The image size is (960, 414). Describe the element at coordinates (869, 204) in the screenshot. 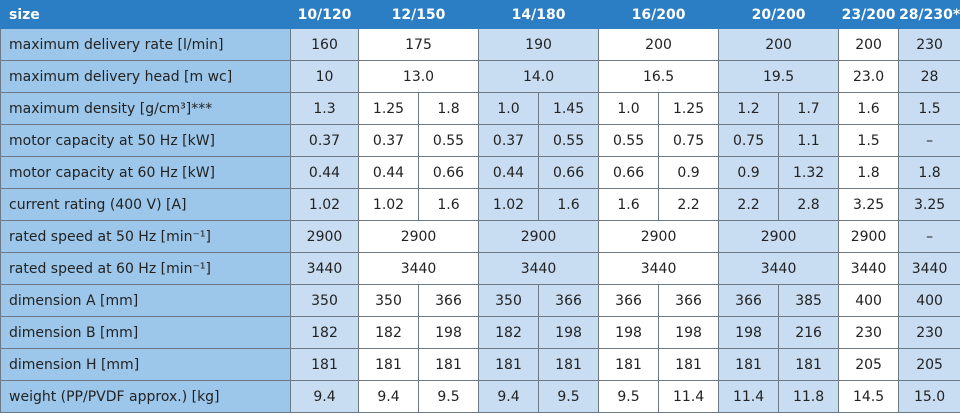

I see `cell: 3.25` at that location.